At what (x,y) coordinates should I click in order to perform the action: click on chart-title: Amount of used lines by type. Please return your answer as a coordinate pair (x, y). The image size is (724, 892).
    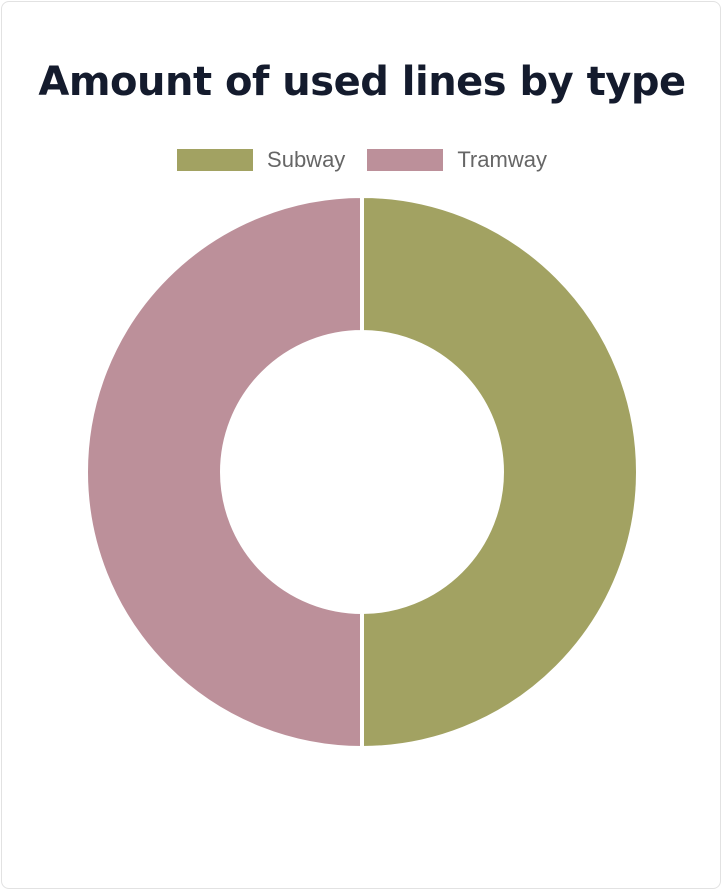
    Looking at the image, I should click on (362, 82).